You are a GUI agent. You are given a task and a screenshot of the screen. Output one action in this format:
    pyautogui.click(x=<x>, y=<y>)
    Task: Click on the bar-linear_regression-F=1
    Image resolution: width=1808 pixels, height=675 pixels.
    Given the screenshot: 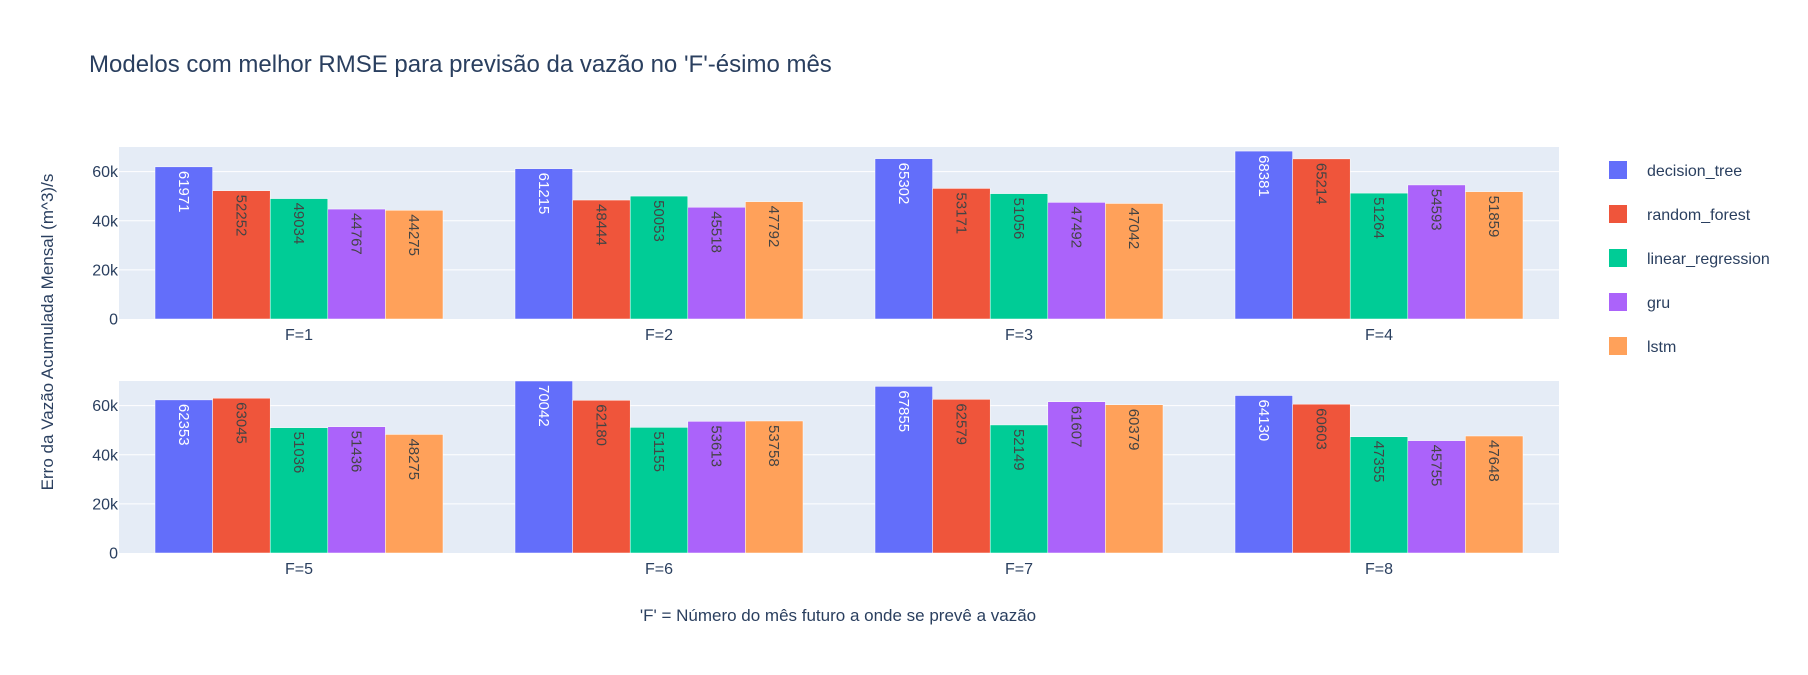 What is the action you would take?
    pyautogui.click(x=299, y=259)
    